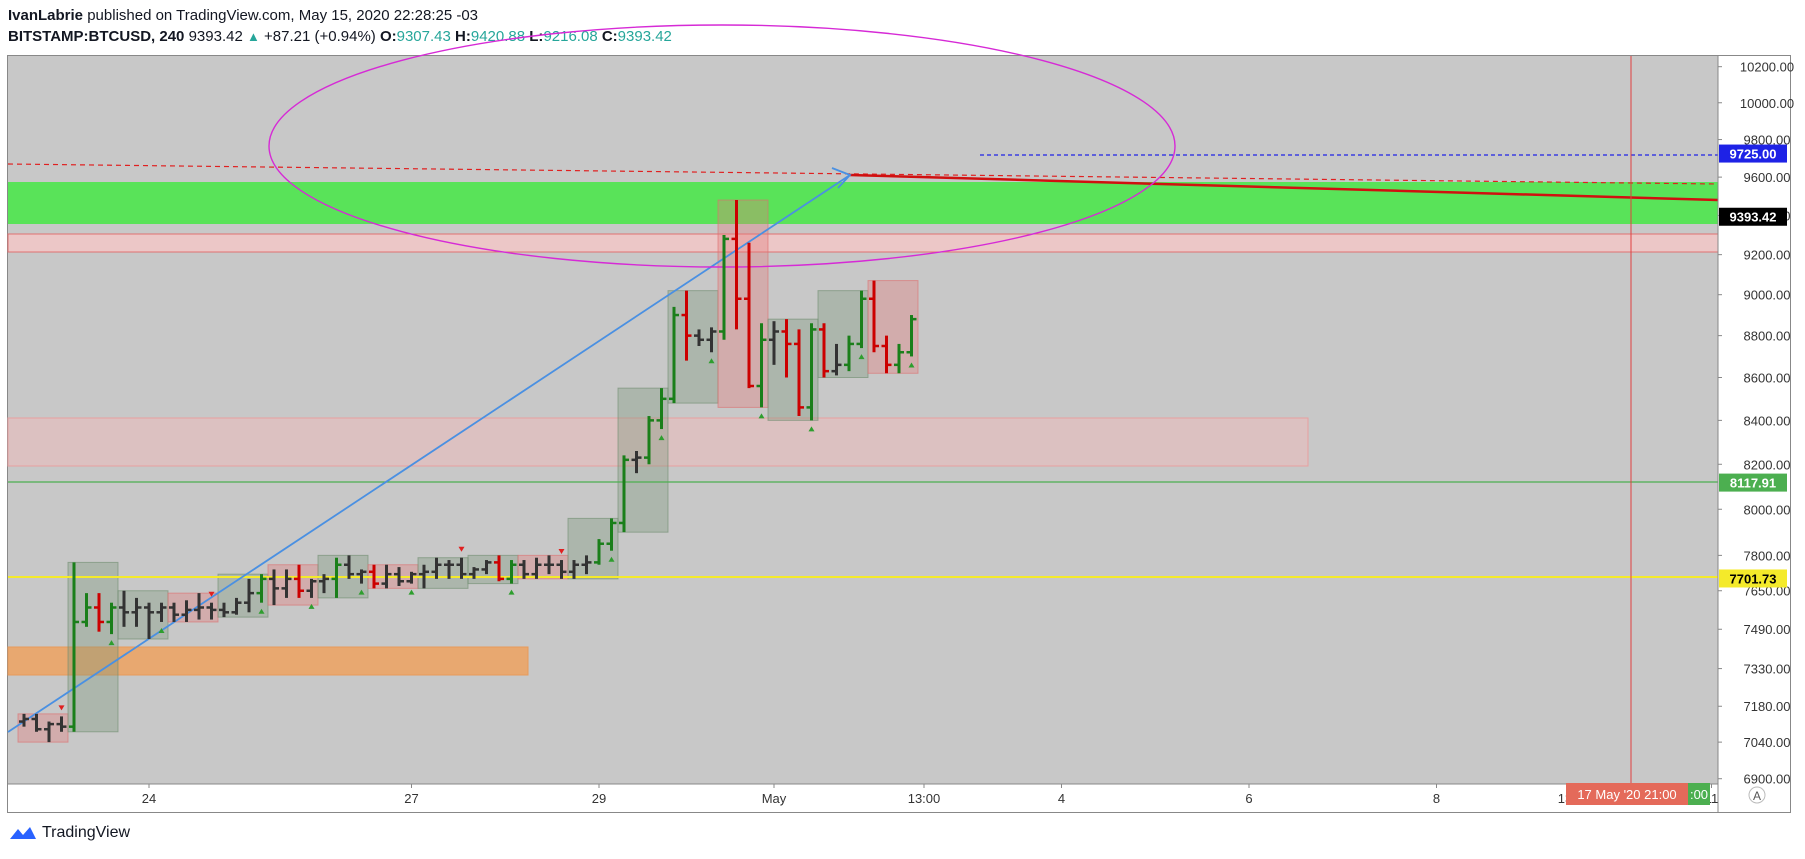 This screenshot has width=1805, height=859. What do you see at coordinates (211, 594) in the screenshot?
I see `sell-signal-icon` at bounding box center [211, 594].